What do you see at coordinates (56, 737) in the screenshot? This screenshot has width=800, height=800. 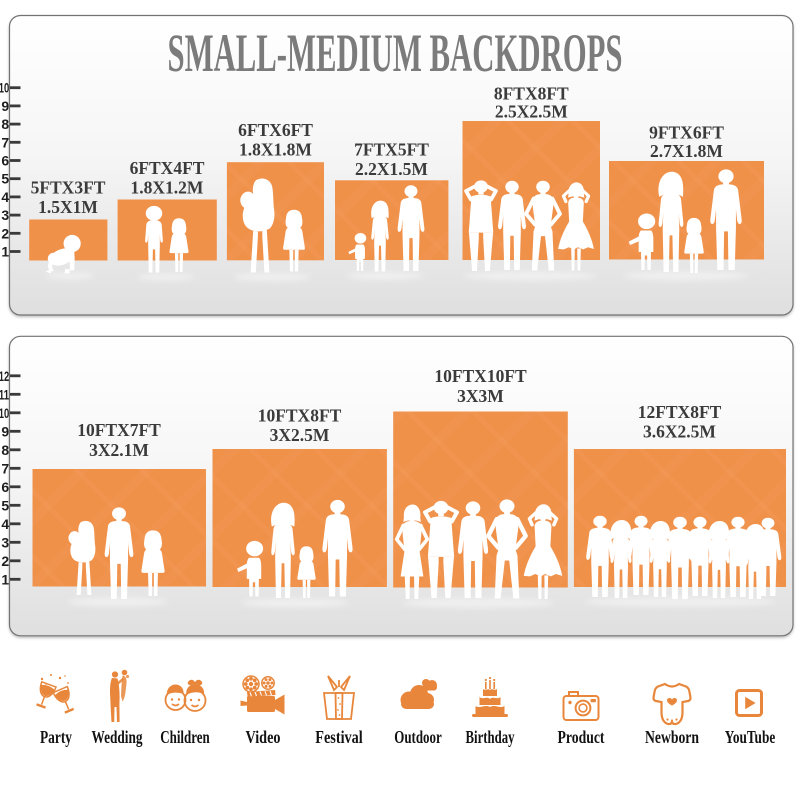 I see `svg-text: Party` at bounding box center [56, 737].